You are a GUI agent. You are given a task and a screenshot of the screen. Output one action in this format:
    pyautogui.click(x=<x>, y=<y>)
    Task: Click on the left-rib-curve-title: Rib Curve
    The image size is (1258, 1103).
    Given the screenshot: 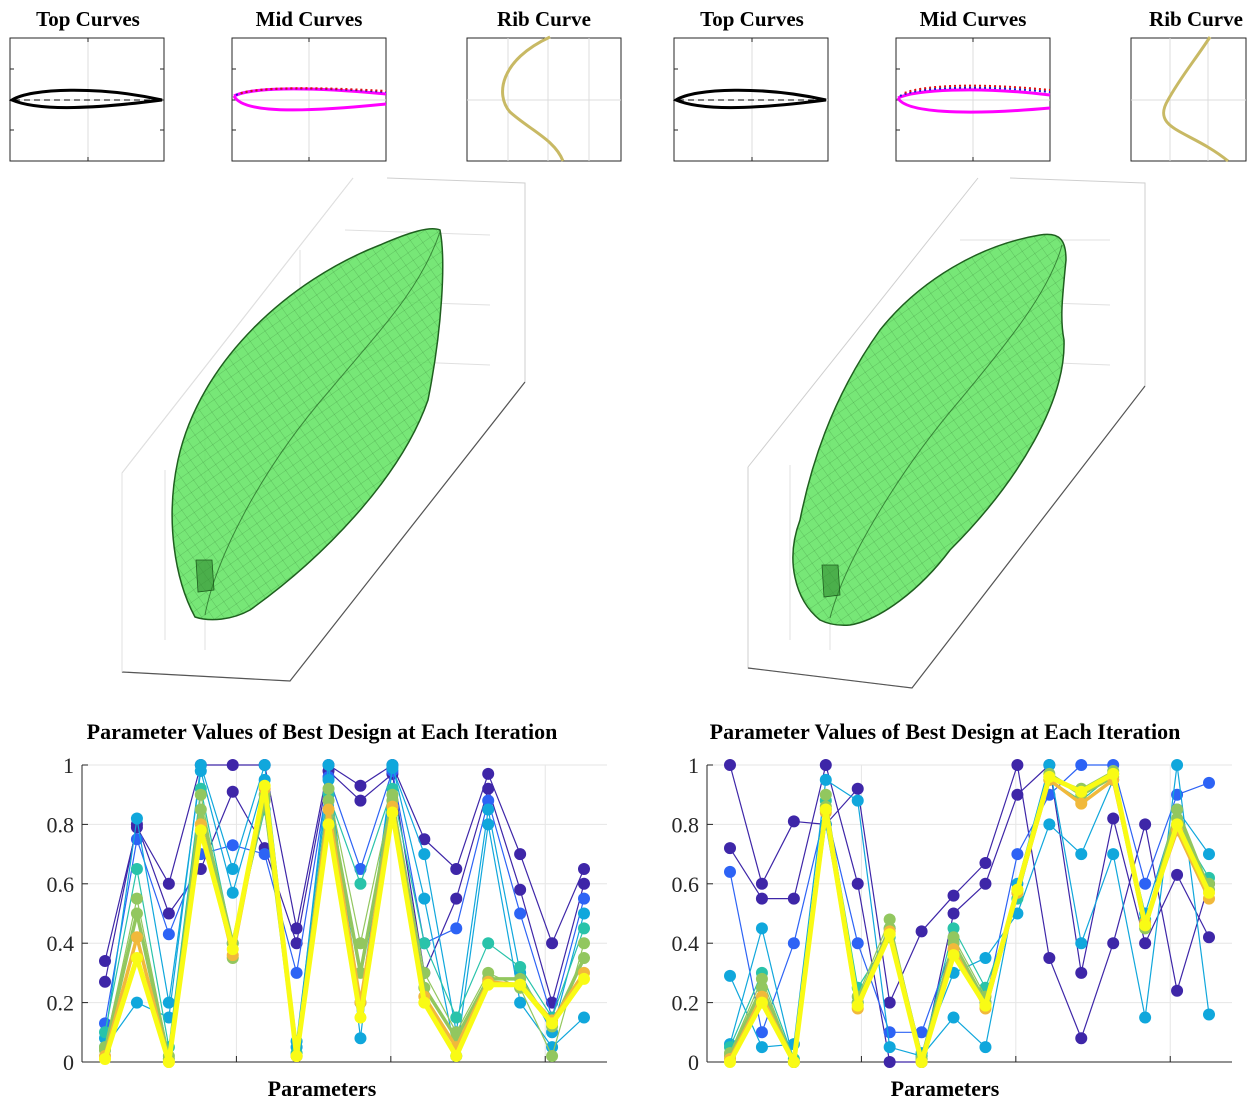 What is the action you would take?
    pyautogui.click(x=544, y=19)
    